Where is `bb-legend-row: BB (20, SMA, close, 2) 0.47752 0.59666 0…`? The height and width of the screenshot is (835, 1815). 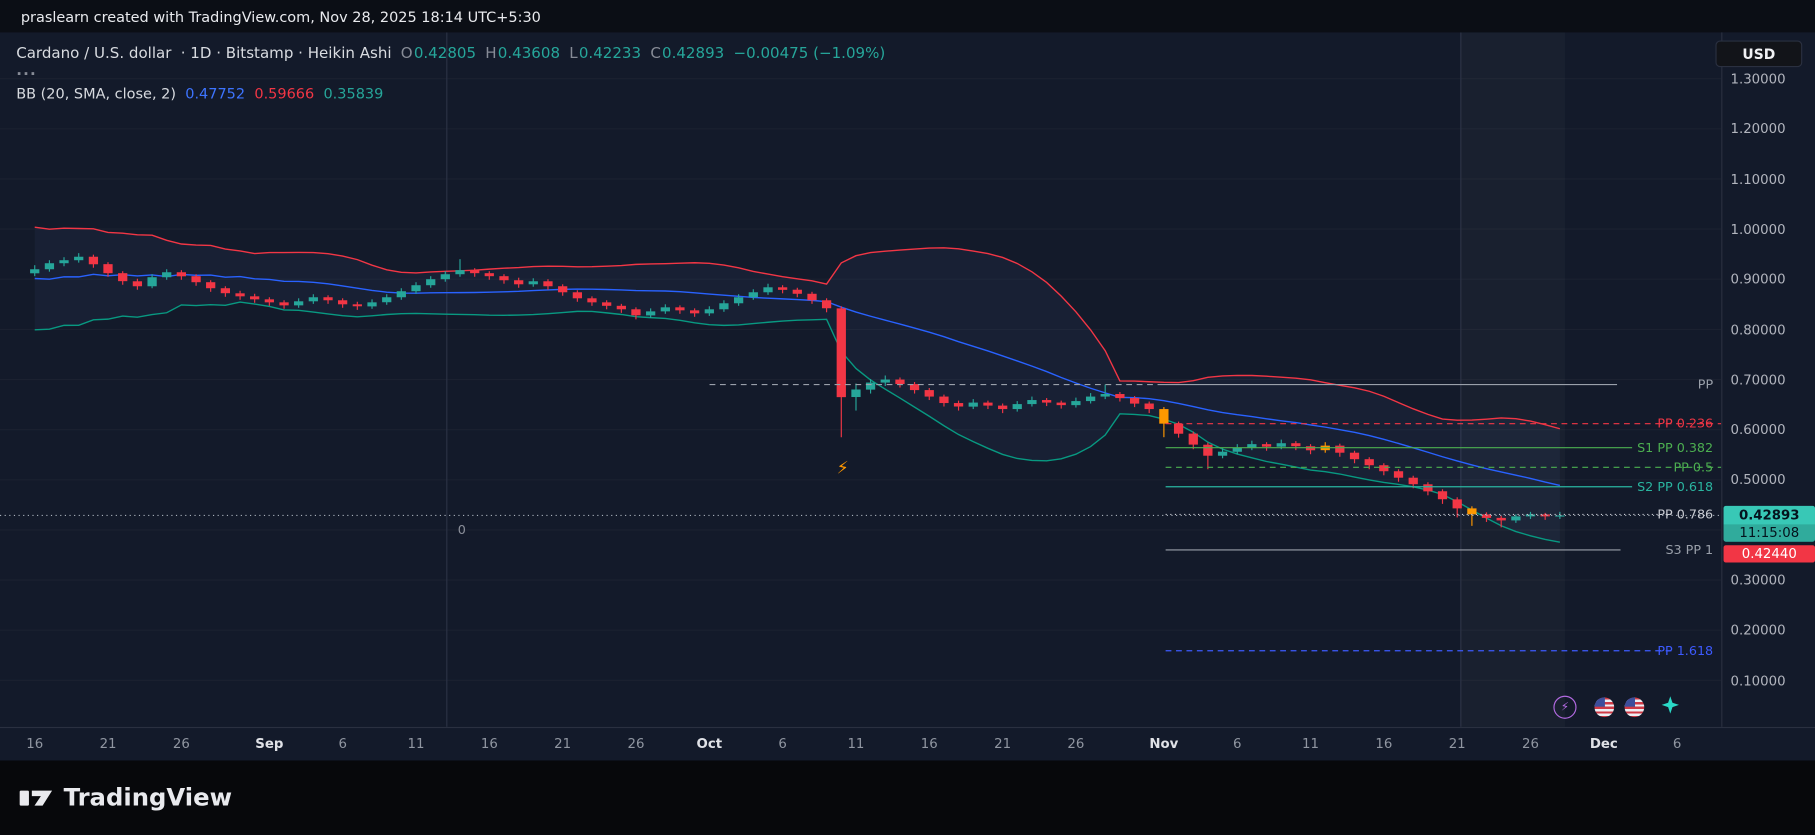
bb-legend-row: BB (20, SMA, close, 2) 0.47752 0.59666 0… is located at coordinates (450, 92).